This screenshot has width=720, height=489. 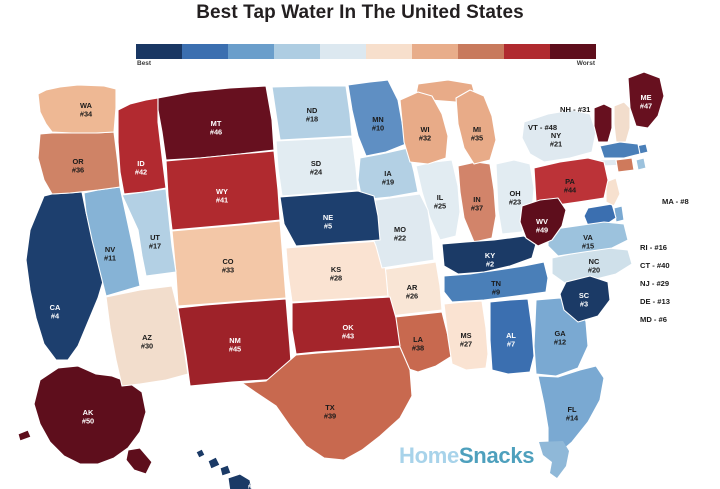 I want to click on state-wv, so click(x=543, y=222).